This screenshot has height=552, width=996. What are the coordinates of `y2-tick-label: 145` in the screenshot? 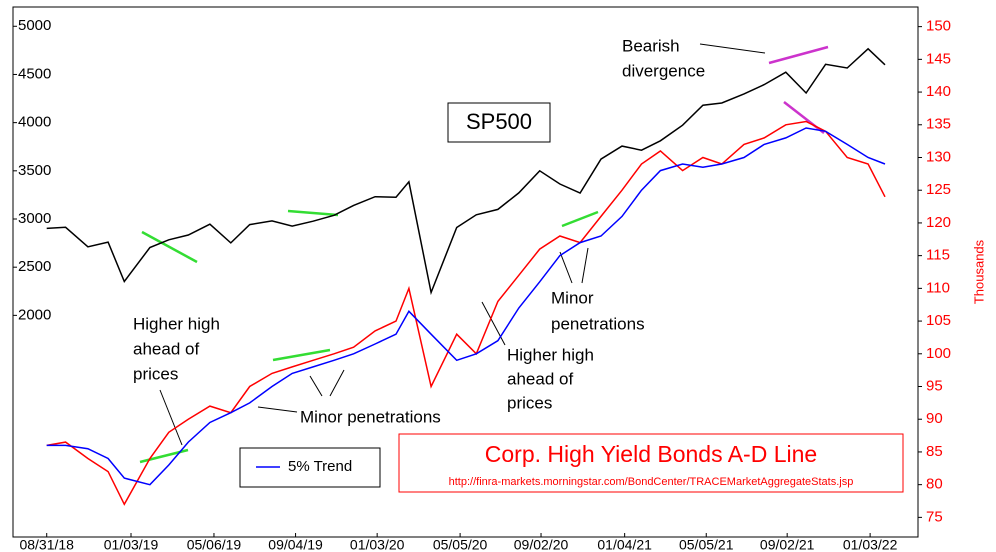 It's located at (938, 58).